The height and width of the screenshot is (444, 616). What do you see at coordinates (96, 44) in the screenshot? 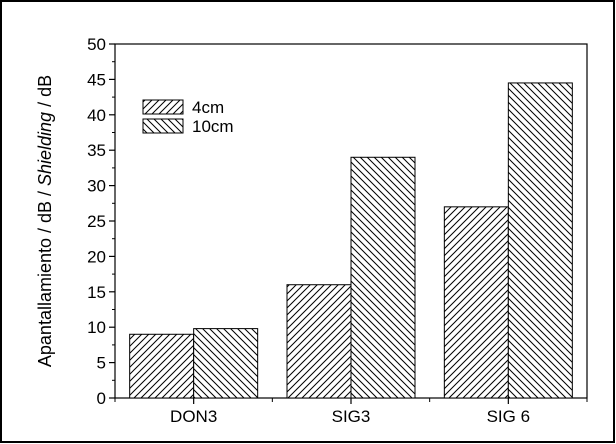
I see `y-tick-label: 50` at bounding box center [96, 44].